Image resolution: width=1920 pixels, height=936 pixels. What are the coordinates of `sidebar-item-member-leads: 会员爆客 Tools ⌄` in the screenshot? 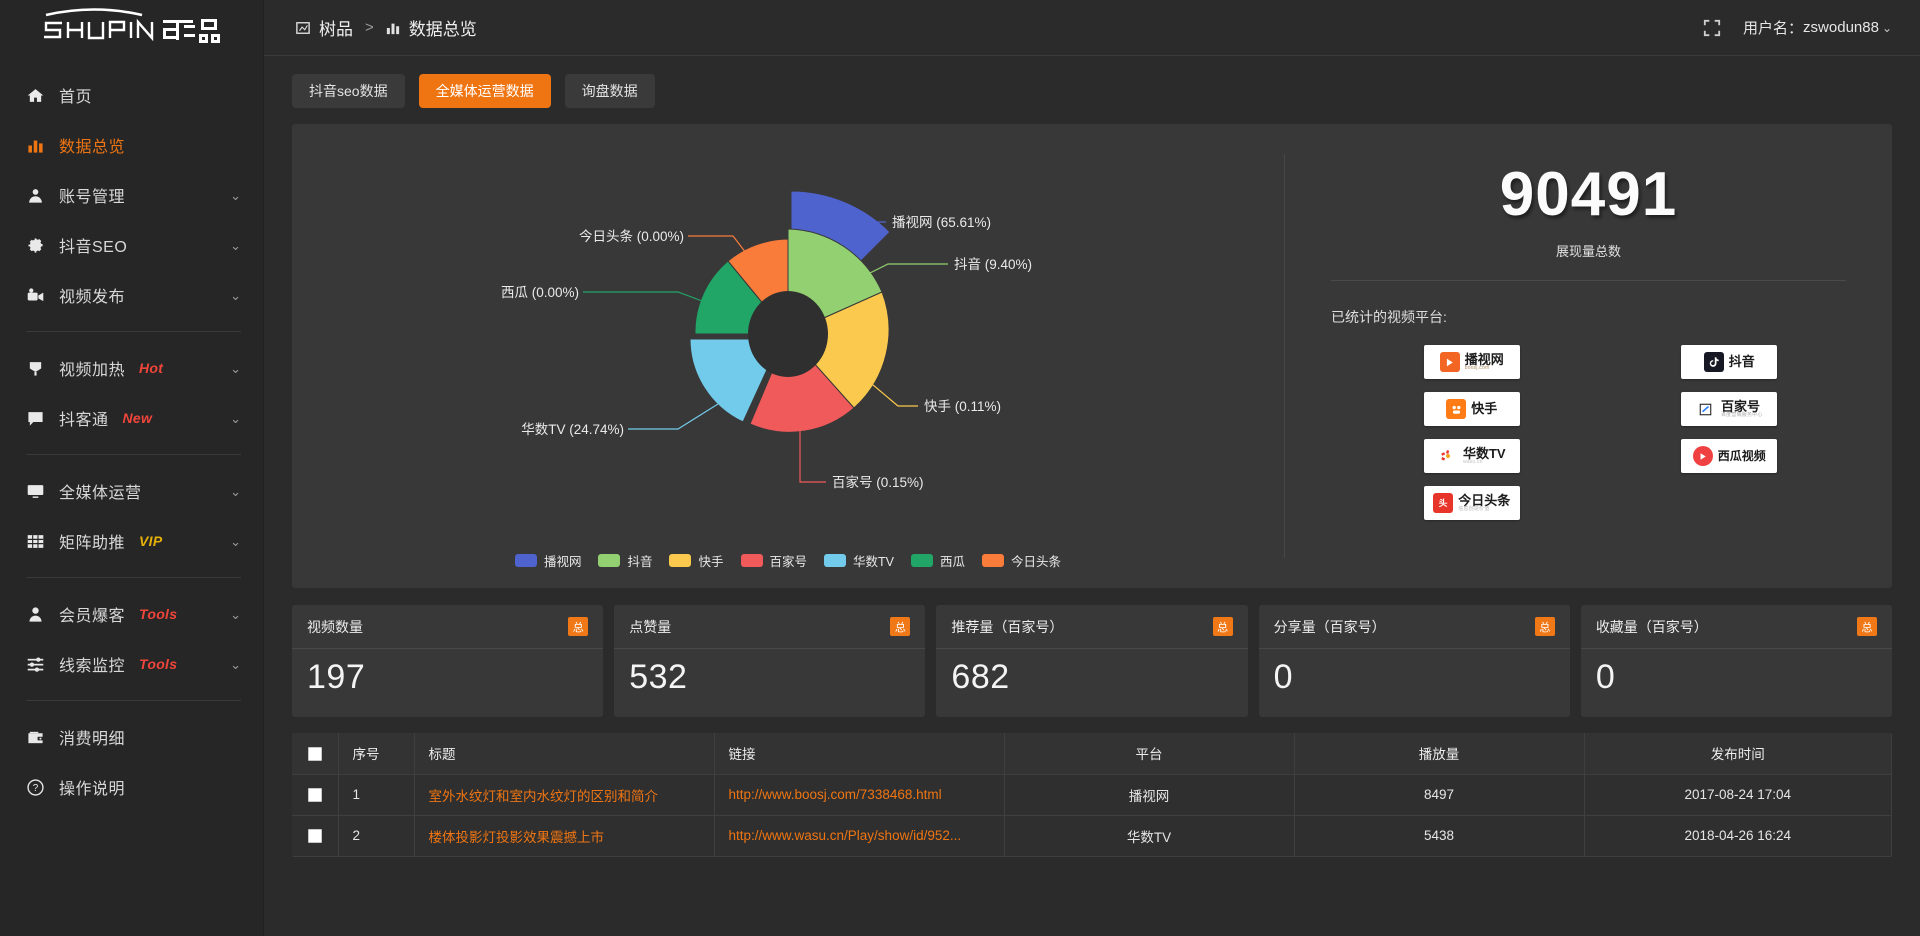 It's located at (131, 614).